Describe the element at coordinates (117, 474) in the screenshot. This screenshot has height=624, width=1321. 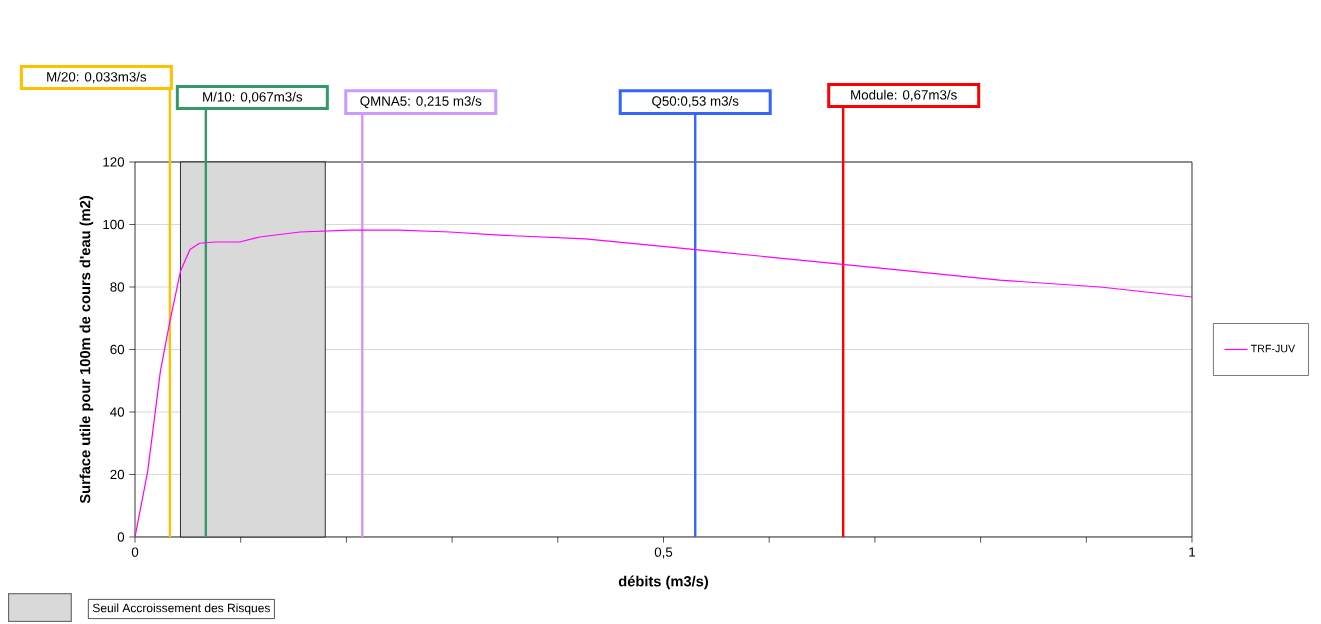
I see `y-tick-label: 20` at that location.